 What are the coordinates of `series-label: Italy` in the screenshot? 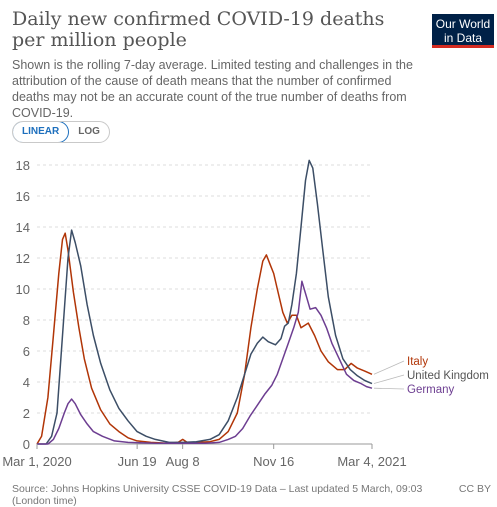 It's located at (417, 362).